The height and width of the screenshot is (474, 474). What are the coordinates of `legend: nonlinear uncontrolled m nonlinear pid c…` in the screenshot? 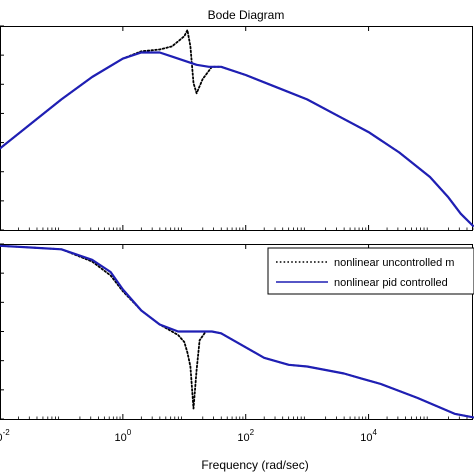 It's located at (370, 271).